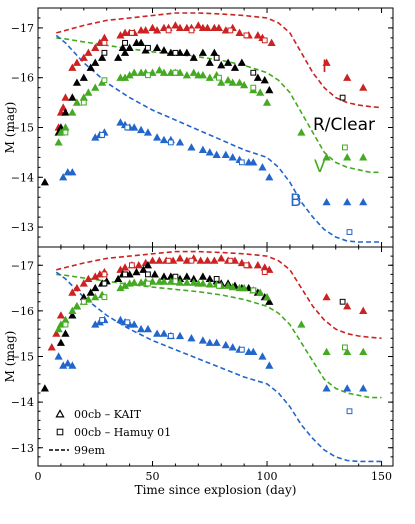 The width and height of the screenshot is (415, 524). I want to click on y-tick-label: −15, so click(22, 357).